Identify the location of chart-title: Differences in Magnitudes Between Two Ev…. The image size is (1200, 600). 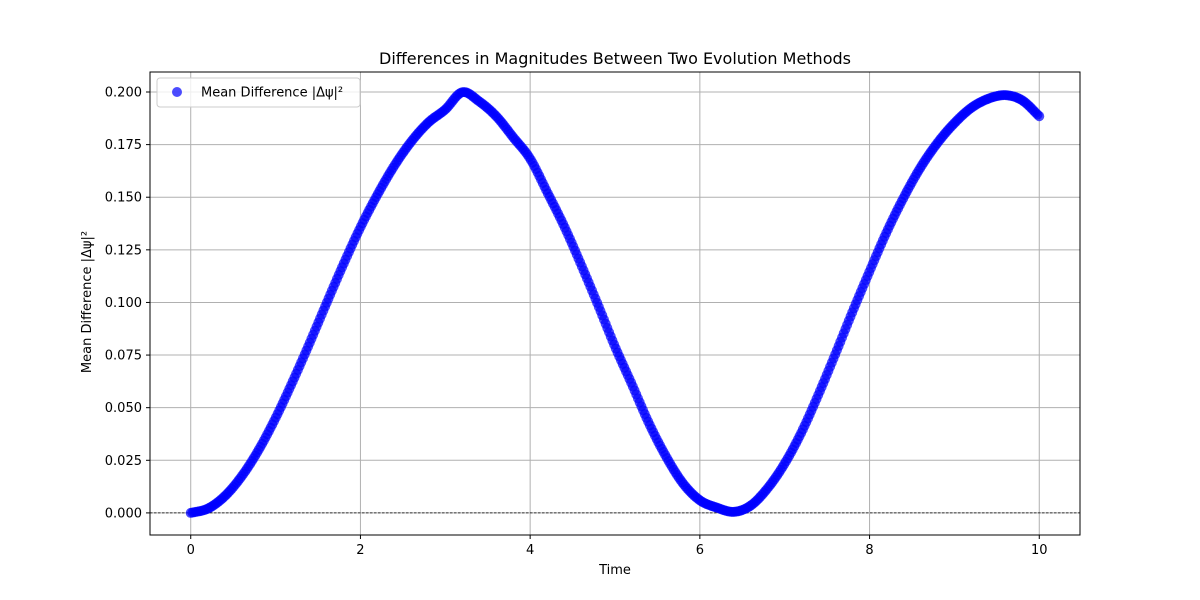
(615, 58).